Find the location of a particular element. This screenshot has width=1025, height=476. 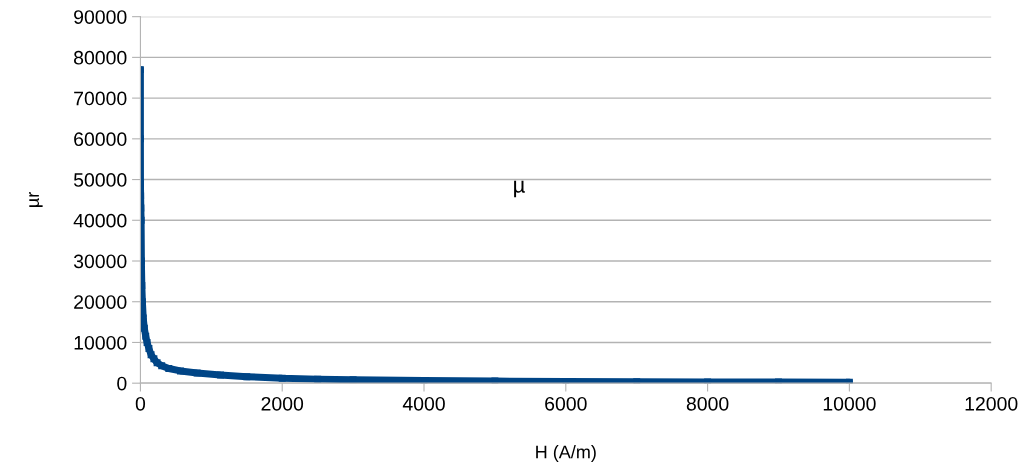

y-tick-label: 60000 is located at coordinates (100, 139).